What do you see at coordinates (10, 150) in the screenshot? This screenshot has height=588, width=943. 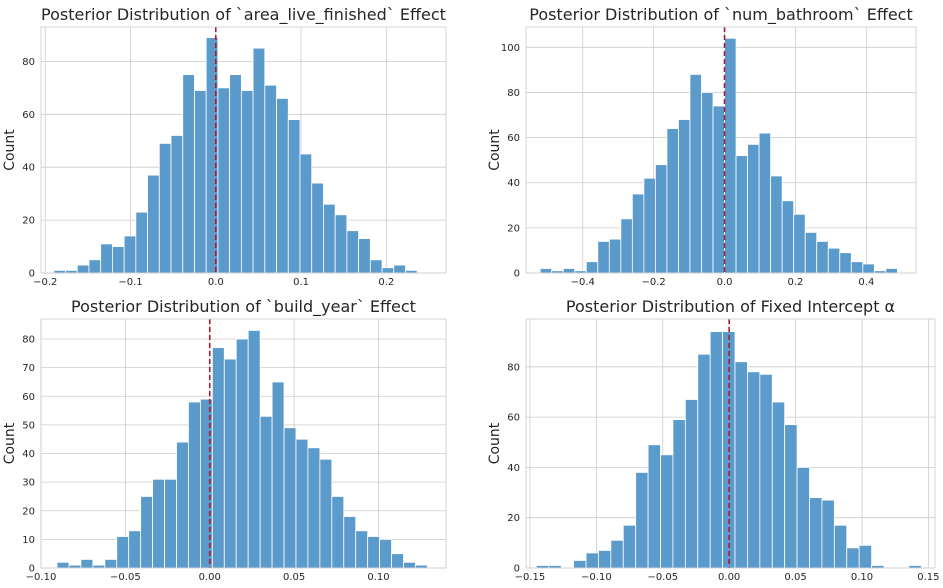 I see `y-axis-label: Count` at bounding box center [10, 150].